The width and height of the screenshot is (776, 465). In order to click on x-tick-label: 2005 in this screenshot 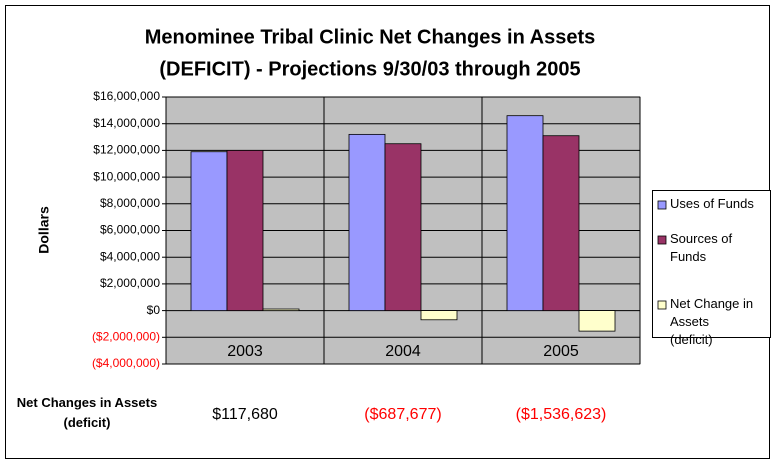, I will do `click(561, 351)`.